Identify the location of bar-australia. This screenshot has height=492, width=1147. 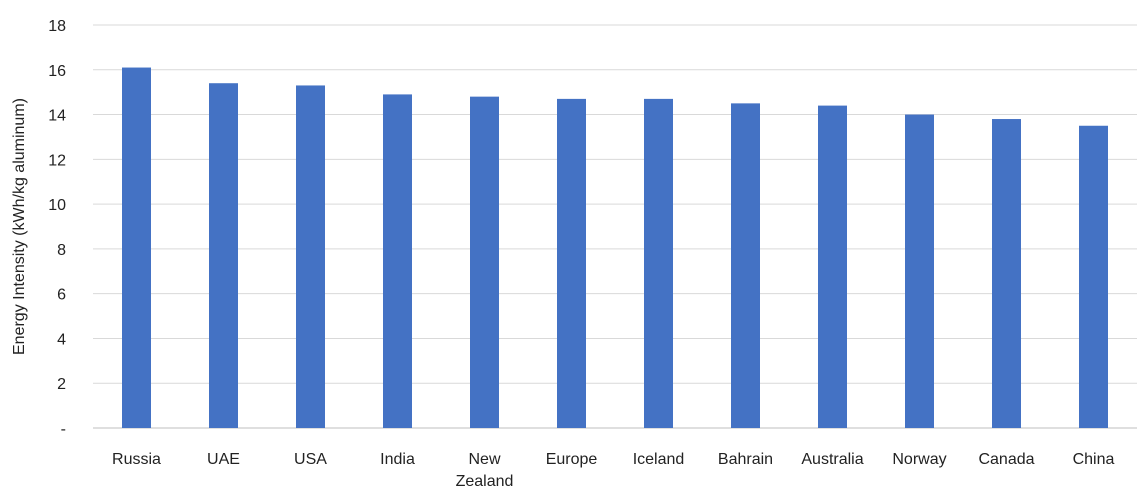
(832, 266).